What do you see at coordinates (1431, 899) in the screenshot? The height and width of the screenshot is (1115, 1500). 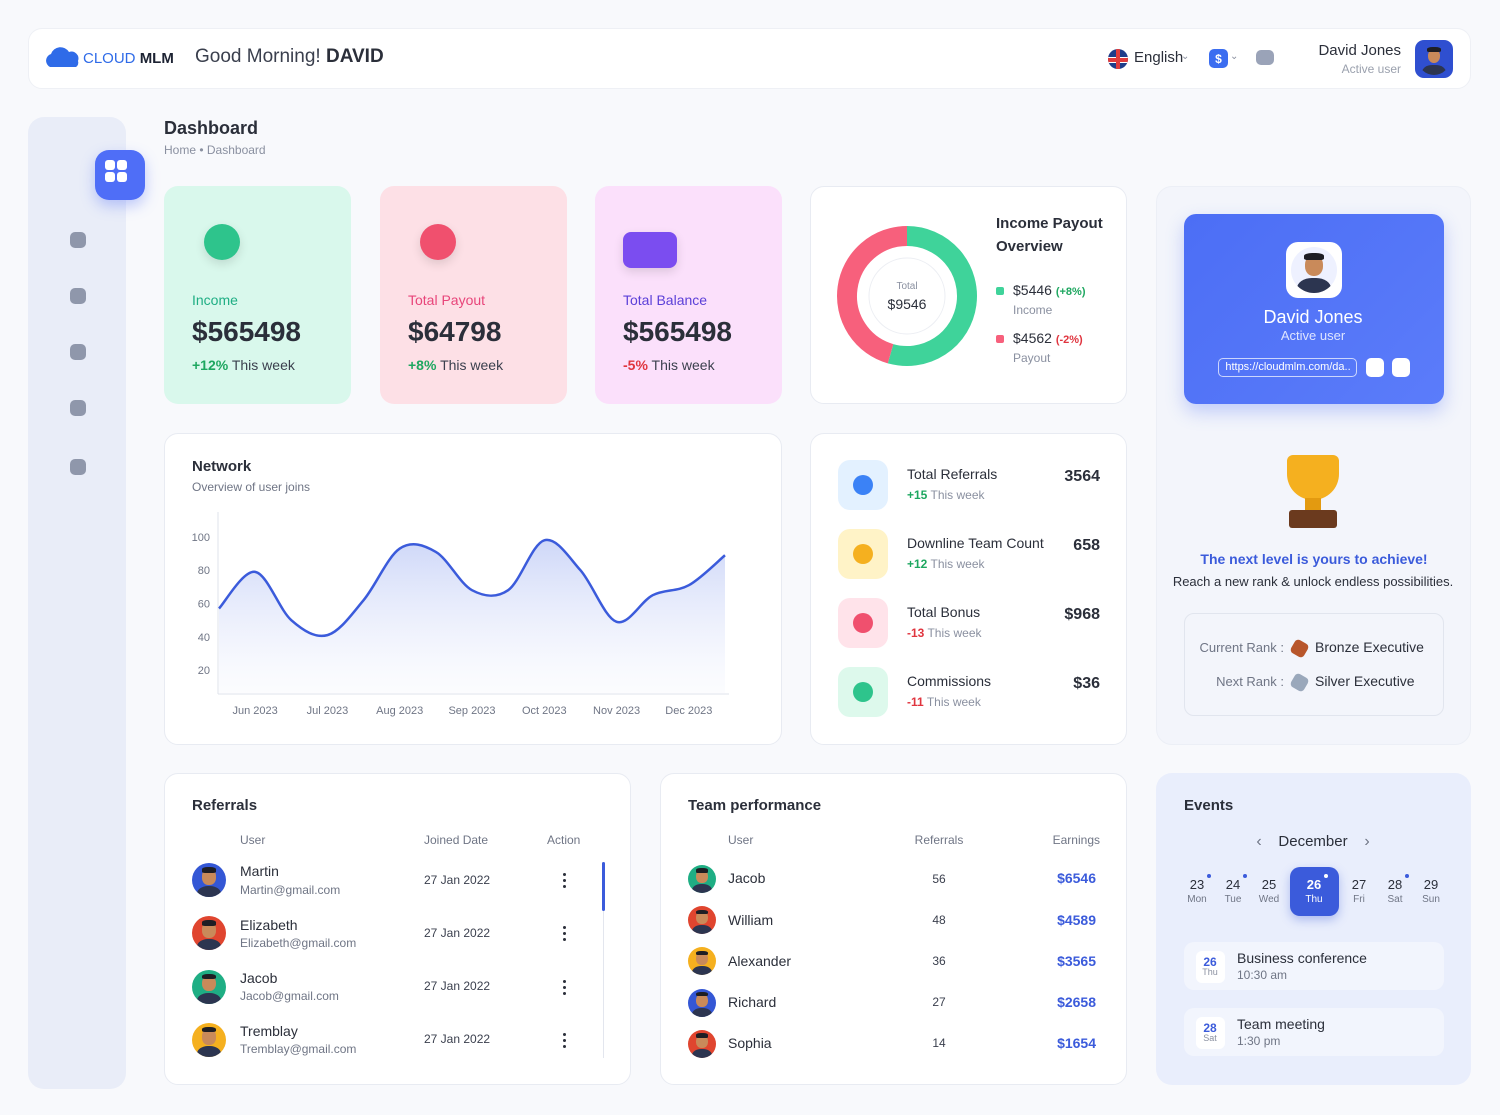 I see `day-weekday: Sun` at bounding box center [1431, 899].